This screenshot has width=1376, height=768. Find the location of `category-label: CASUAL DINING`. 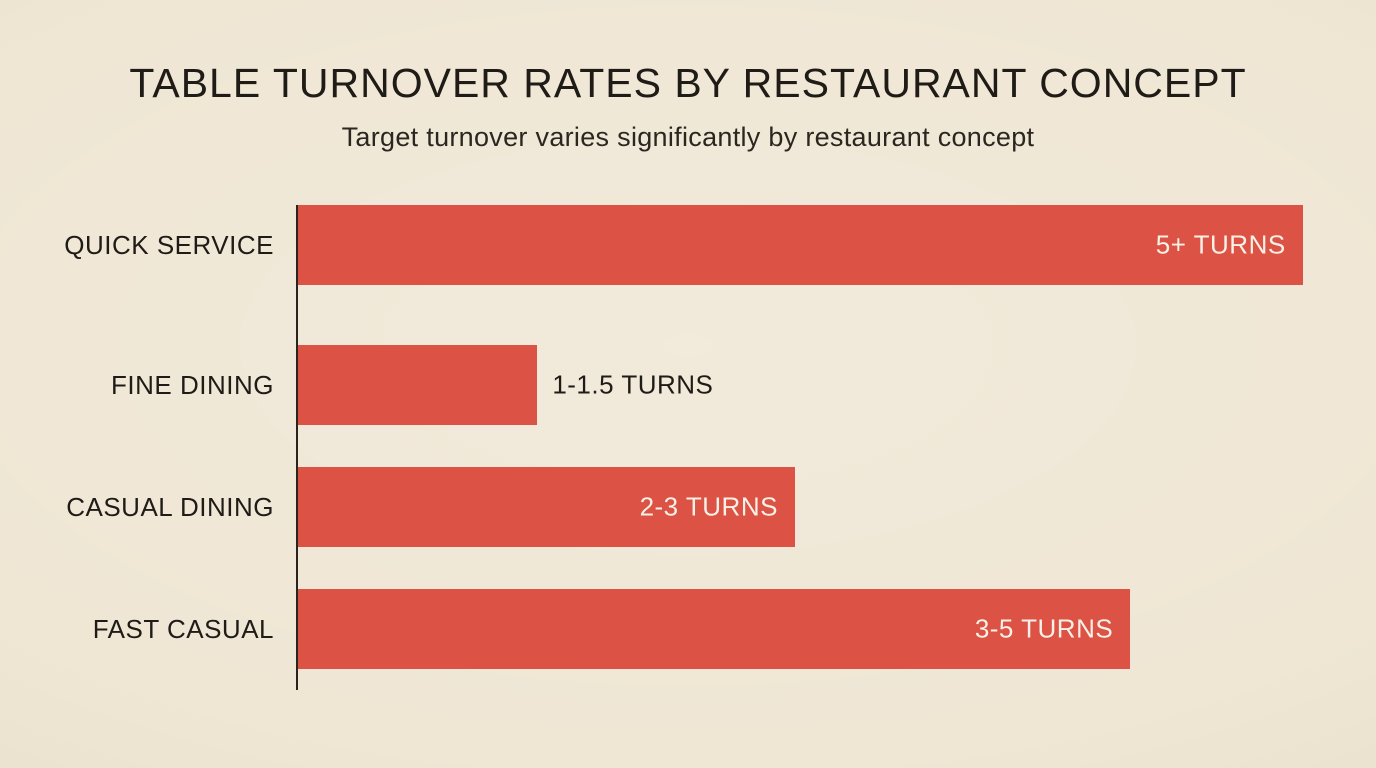

category-label: CASUAL DINING is located at coordinates (170, 506).